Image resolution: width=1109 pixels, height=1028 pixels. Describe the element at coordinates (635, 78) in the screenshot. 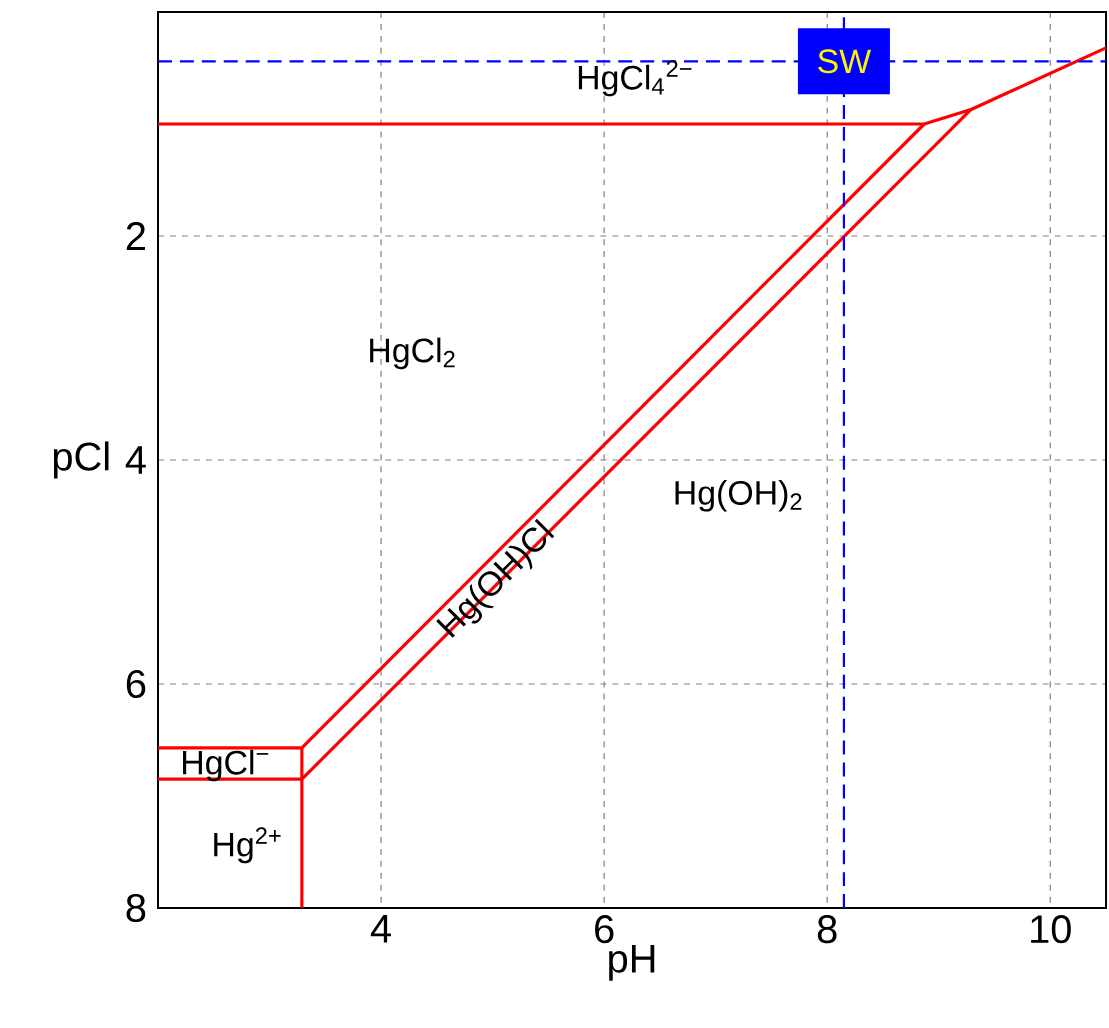

I see `annotation: HgCl$_{4}$2−` at that location.